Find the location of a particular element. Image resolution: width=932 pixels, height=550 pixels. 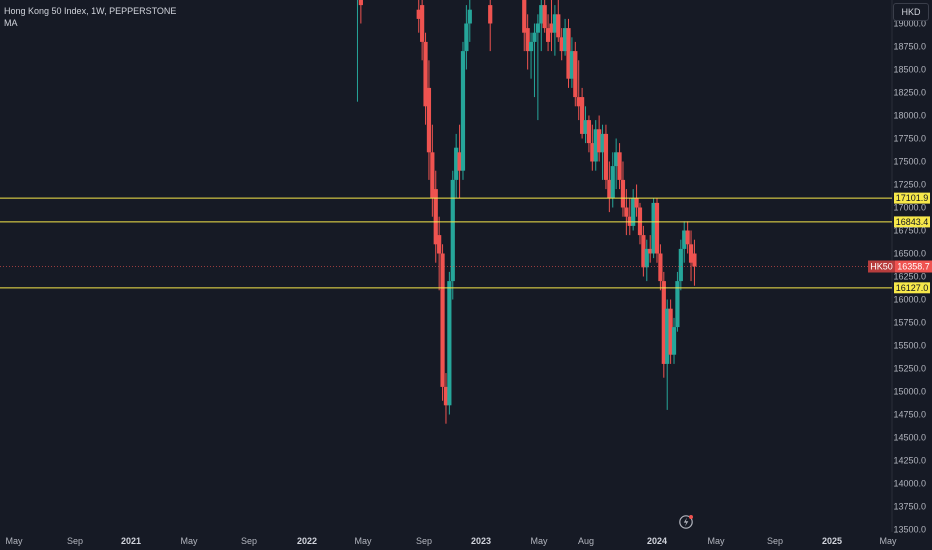

replay-icon is located at coordinates (686, 522).